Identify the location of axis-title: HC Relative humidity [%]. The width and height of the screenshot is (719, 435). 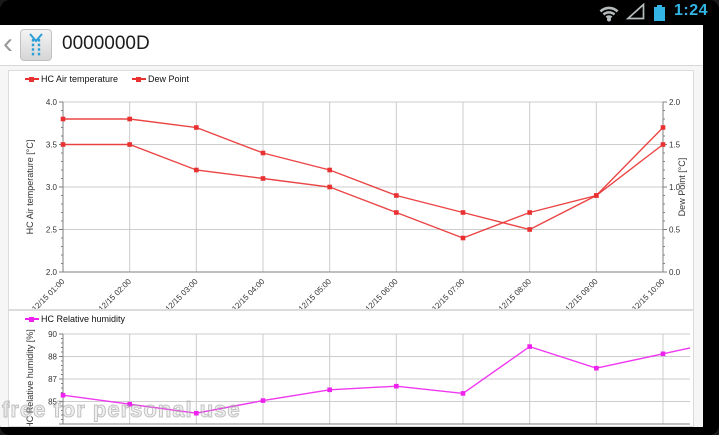
(30, 377).